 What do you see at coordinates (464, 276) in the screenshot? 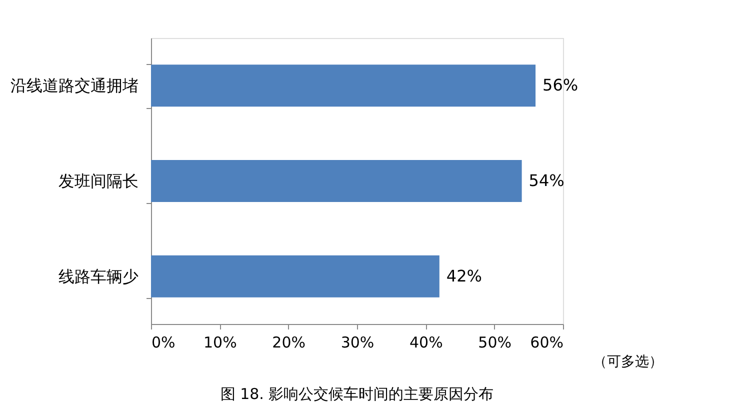
I see `data-label: 42%` at bounding box center [464, 276].